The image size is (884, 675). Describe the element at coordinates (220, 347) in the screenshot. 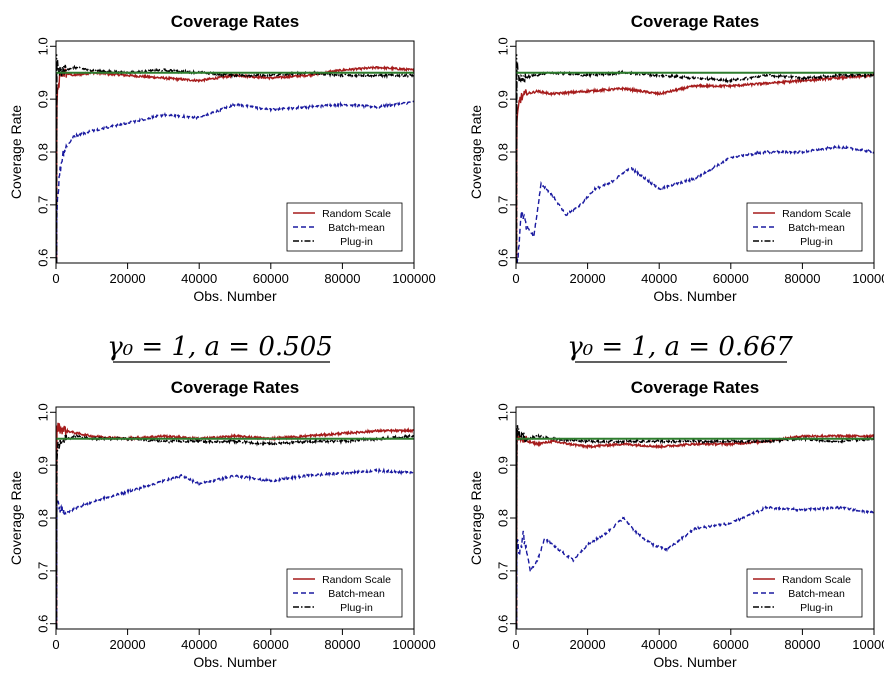

I see `caption-left: γ₀ = 1, a = 0.505` at that location.